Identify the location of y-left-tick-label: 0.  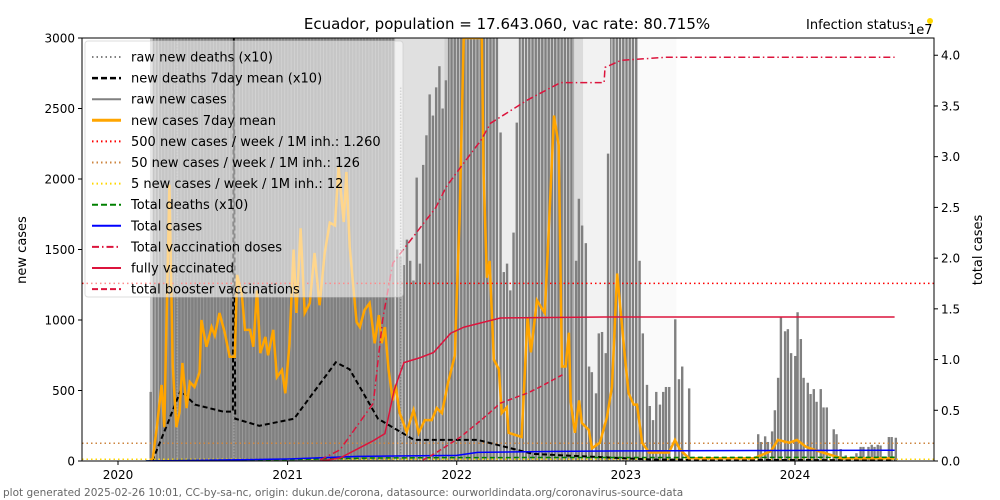
(71, 462).